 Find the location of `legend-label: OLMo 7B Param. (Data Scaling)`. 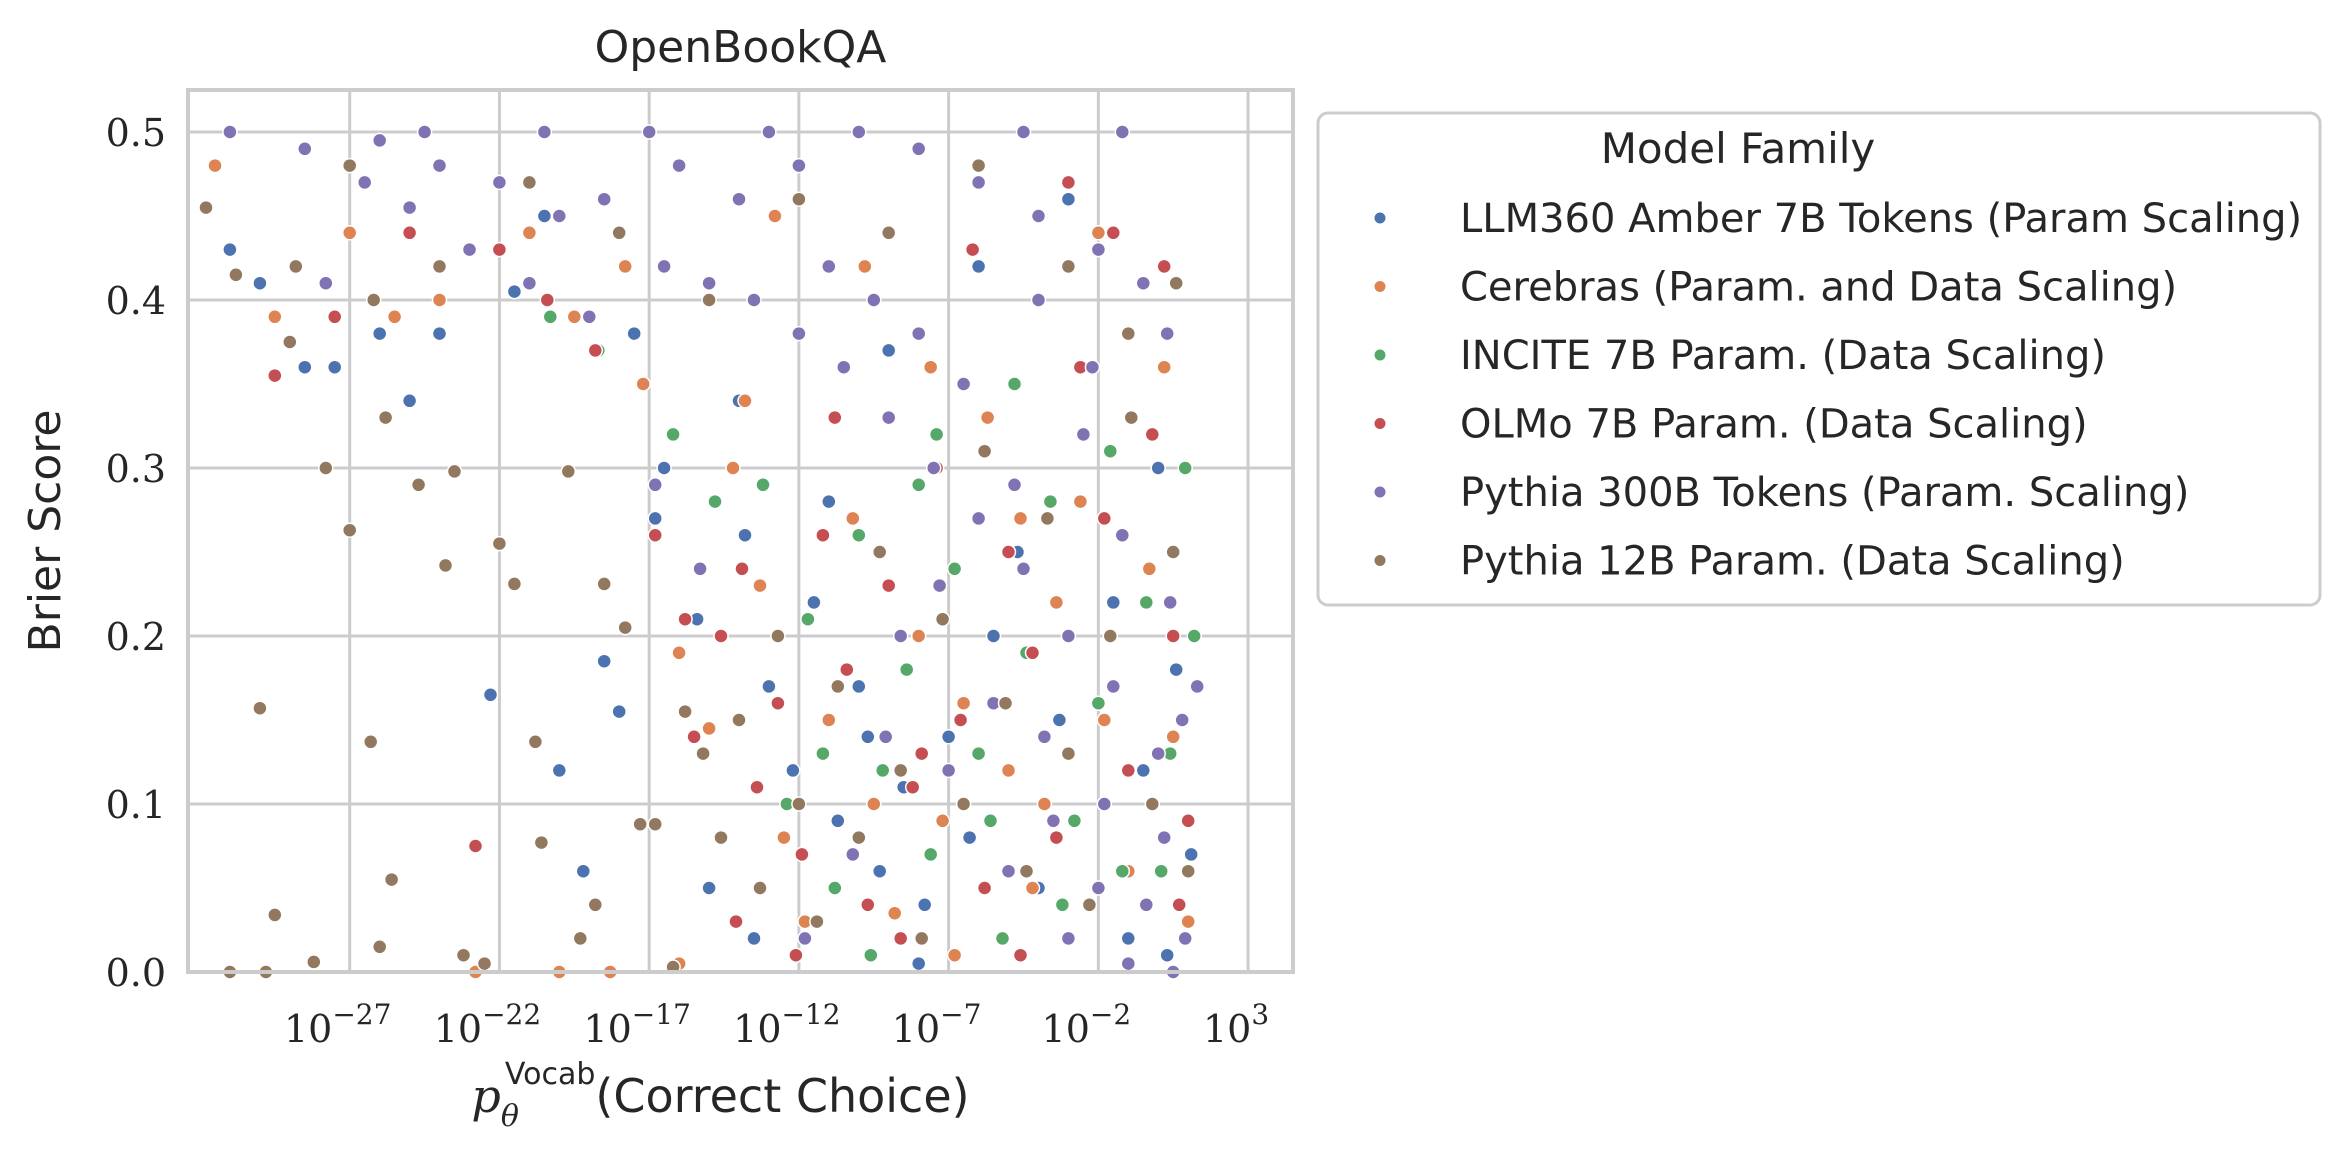

legend-label: OLMo 7B Param. (Data Scaling) is located at coordinates (1774, 425).